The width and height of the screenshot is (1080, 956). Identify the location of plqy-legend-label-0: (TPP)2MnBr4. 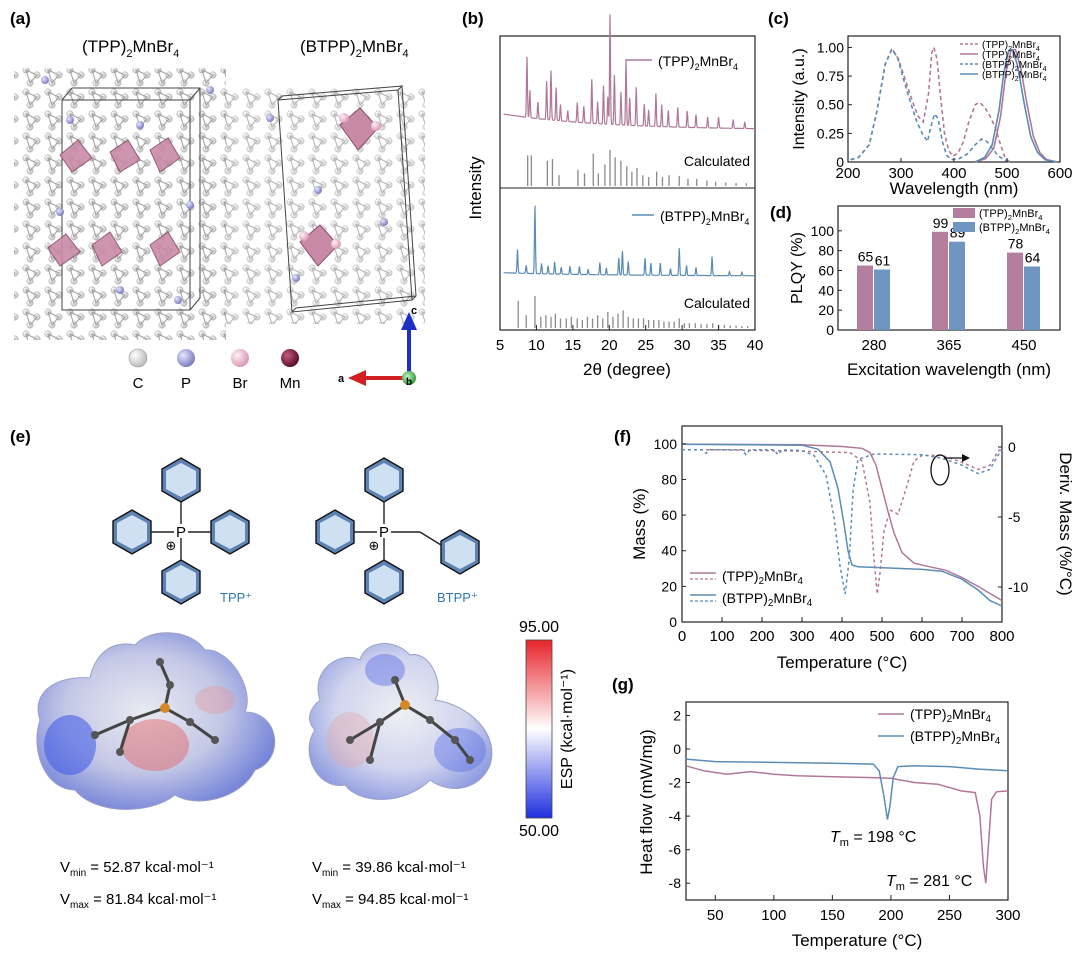
(1011, 215).